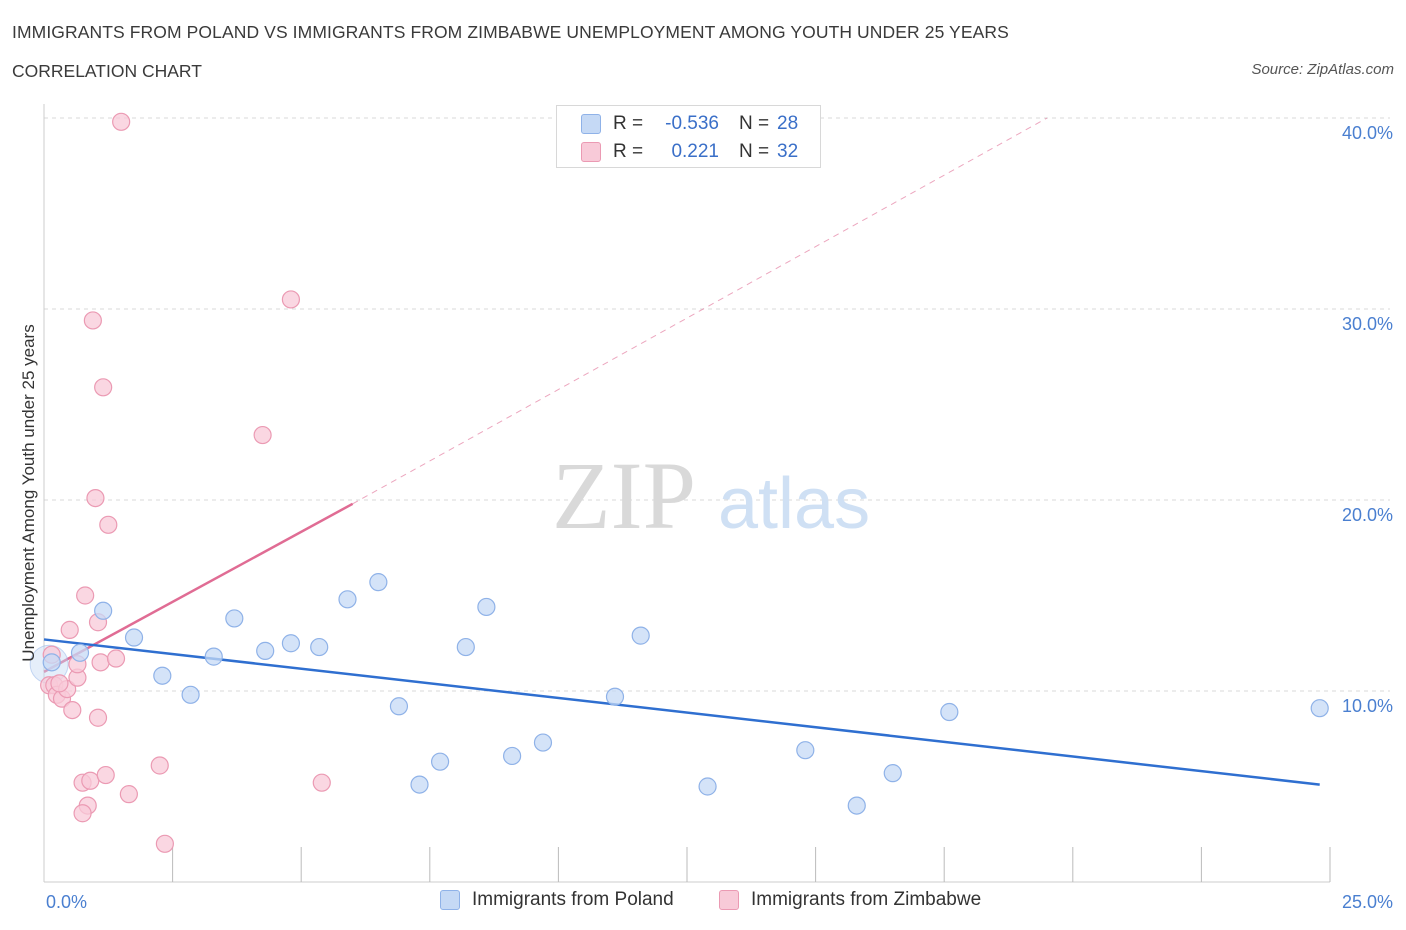  I want to click on watermark-zip: ZIP, so click(624, 495).